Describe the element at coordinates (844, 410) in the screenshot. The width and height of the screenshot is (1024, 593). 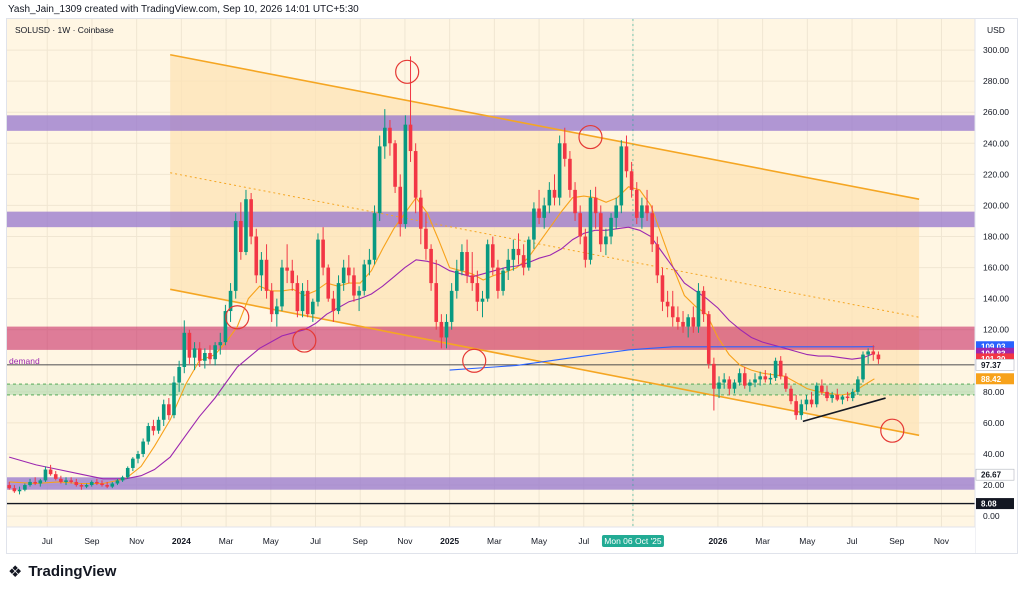
I see `support-trendline` at that location.